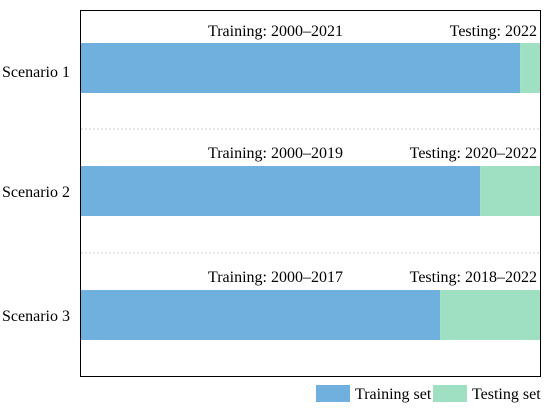 This screenshot has height=408, width=550. What do you see at coordinates (510, 191) in the screenshot?
I see `scenario-2-testing-bar` at bounding box center [510, 191].